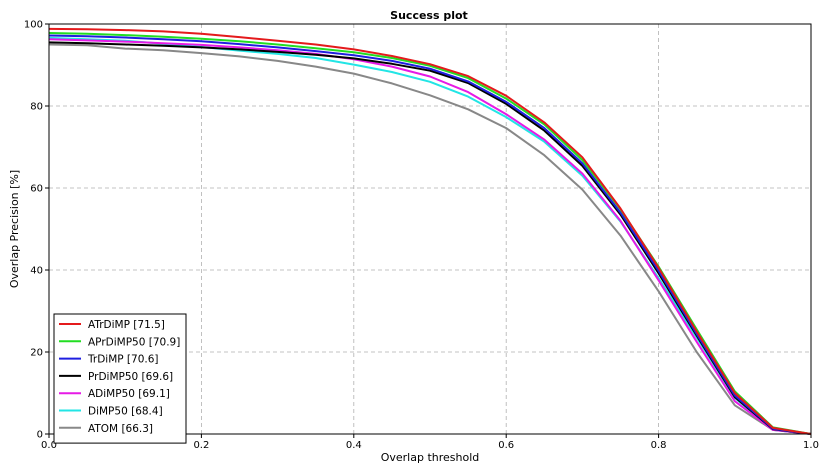 The image size is (830, 475). Describe the element at coordinates (40, 435) in the screenshot. I see `y-tick-label: 0` at that location.